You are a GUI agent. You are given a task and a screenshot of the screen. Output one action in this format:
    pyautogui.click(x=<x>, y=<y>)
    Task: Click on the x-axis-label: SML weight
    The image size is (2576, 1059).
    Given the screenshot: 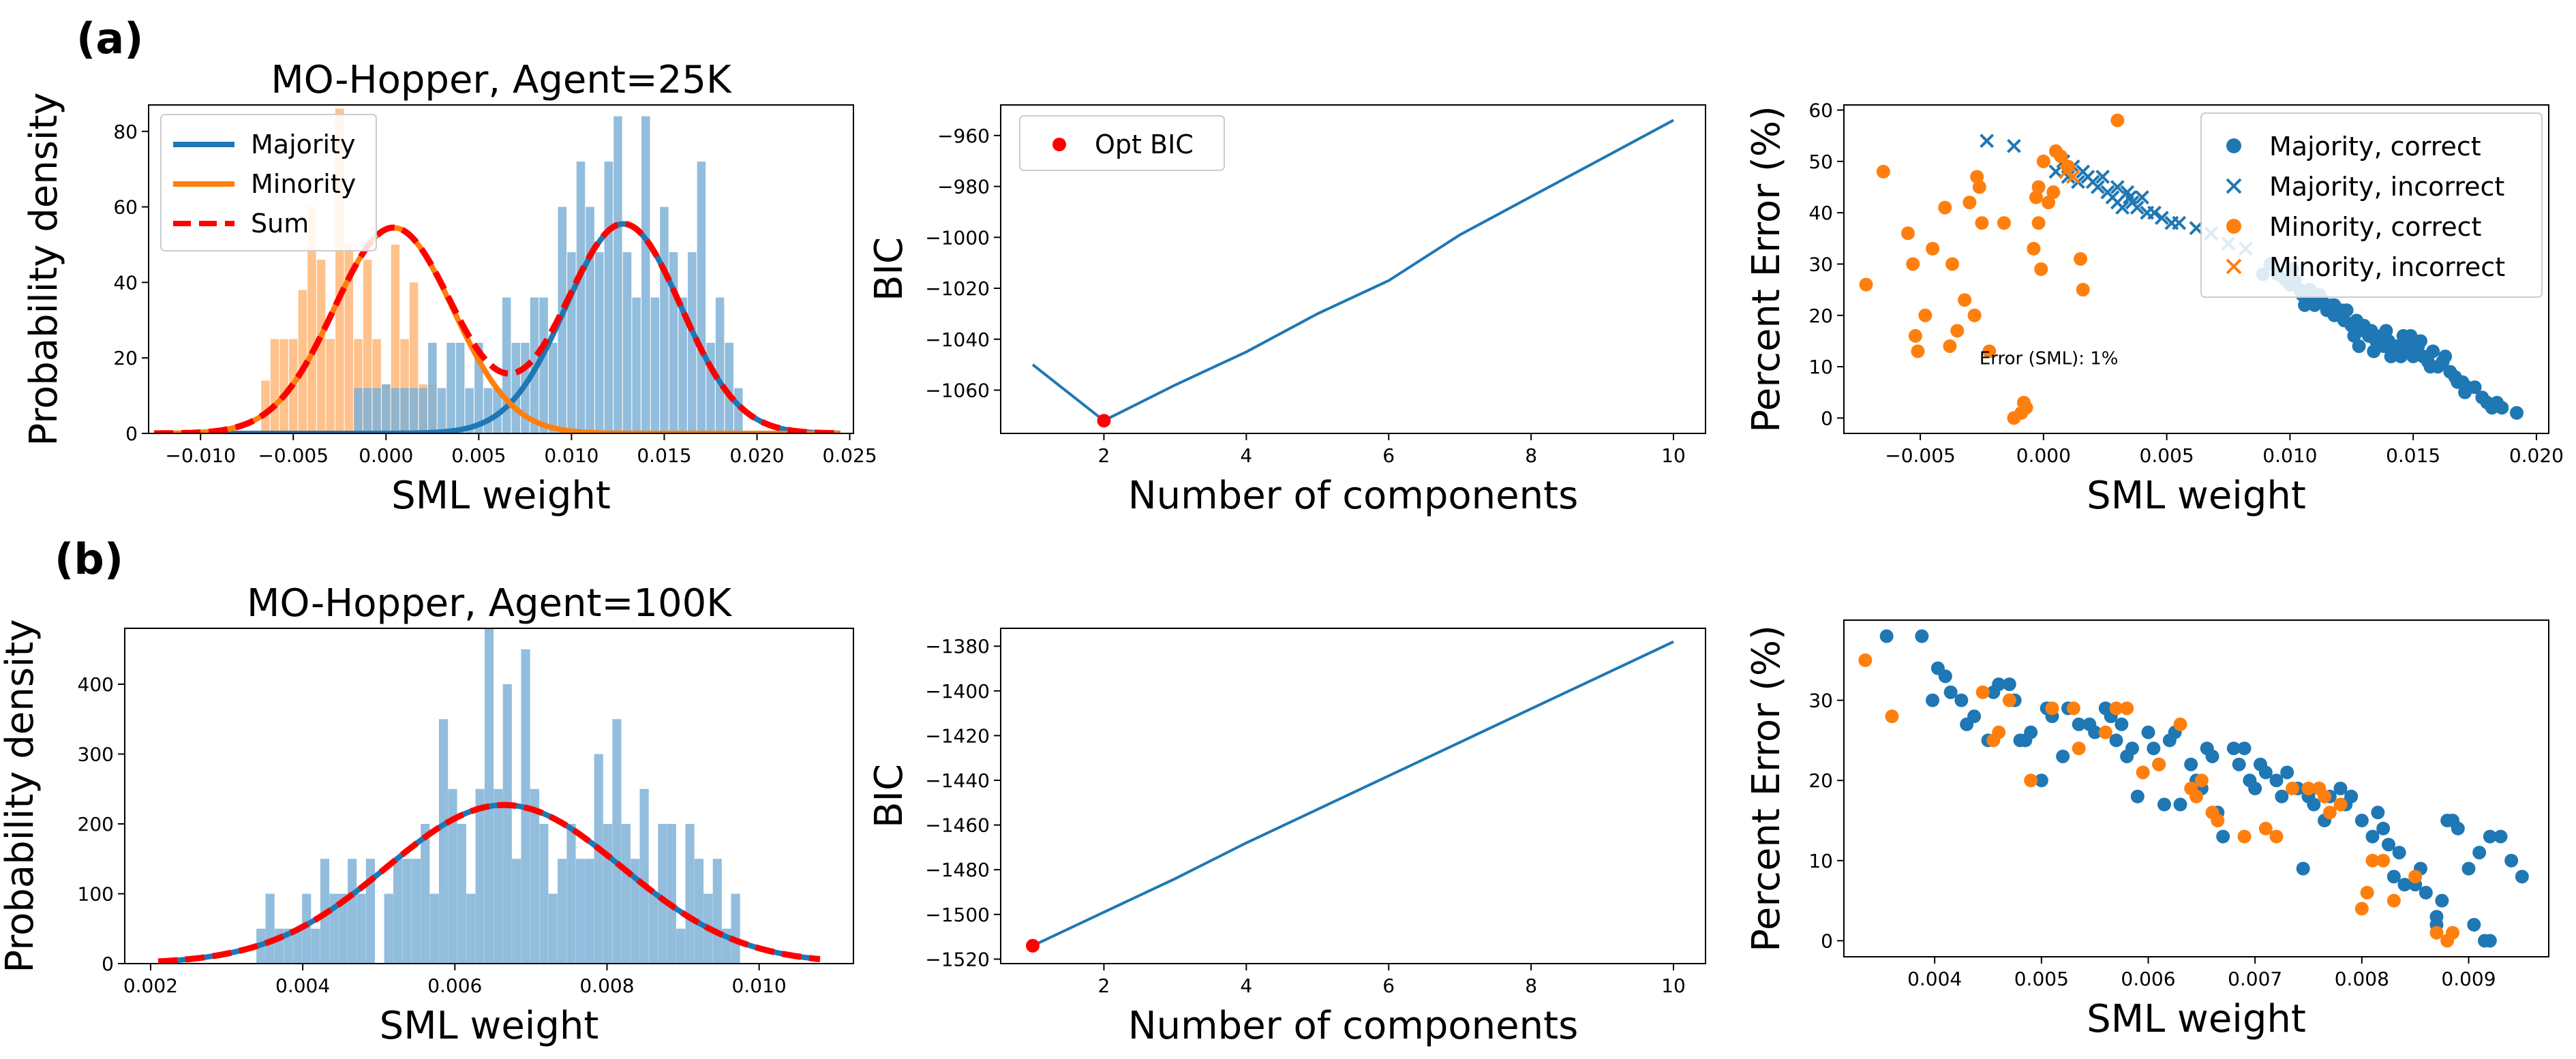 What is the action you would take?
    pyautogui.click(x=2197, y=496)
    